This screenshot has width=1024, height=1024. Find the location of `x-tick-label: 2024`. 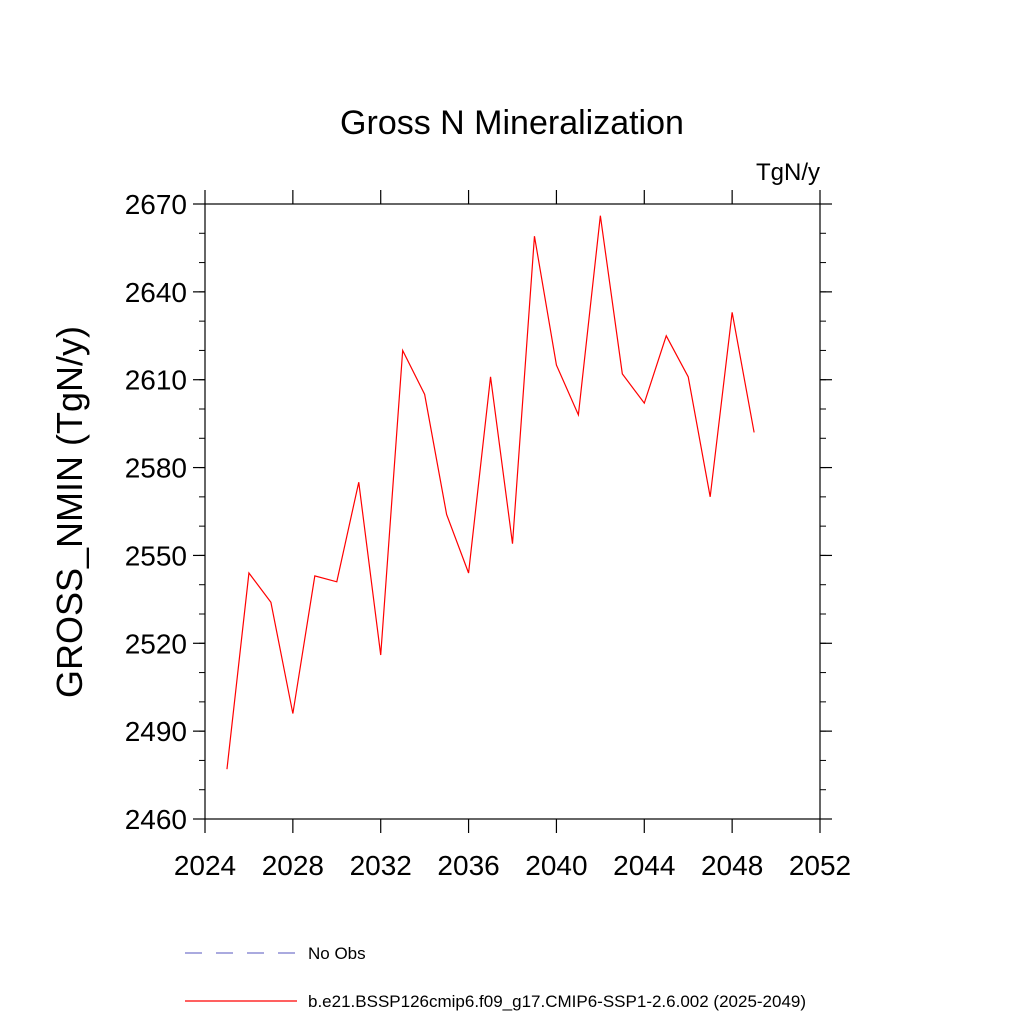

x-tick-label: 2024 is located at coordinates (205, 865).